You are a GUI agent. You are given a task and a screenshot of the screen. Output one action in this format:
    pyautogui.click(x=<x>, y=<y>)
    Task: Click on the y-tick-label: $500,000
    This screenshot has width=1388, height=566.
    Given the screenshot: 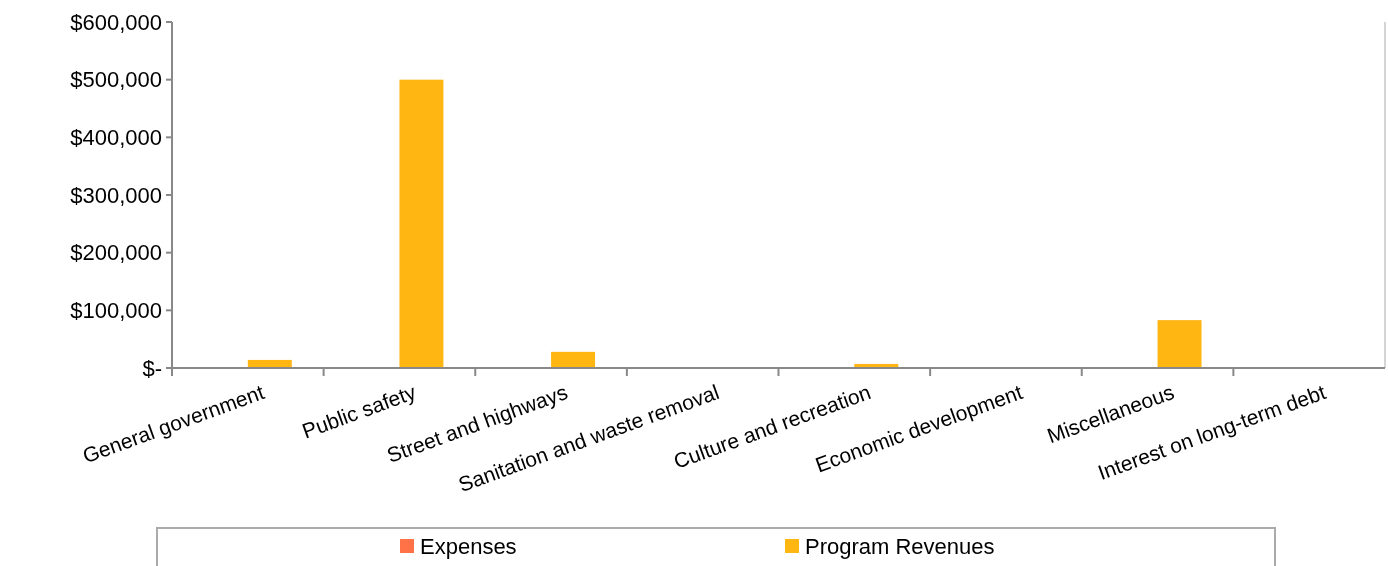 What is the action you would take?
    pyautogui.click(x=116, y=80)
    